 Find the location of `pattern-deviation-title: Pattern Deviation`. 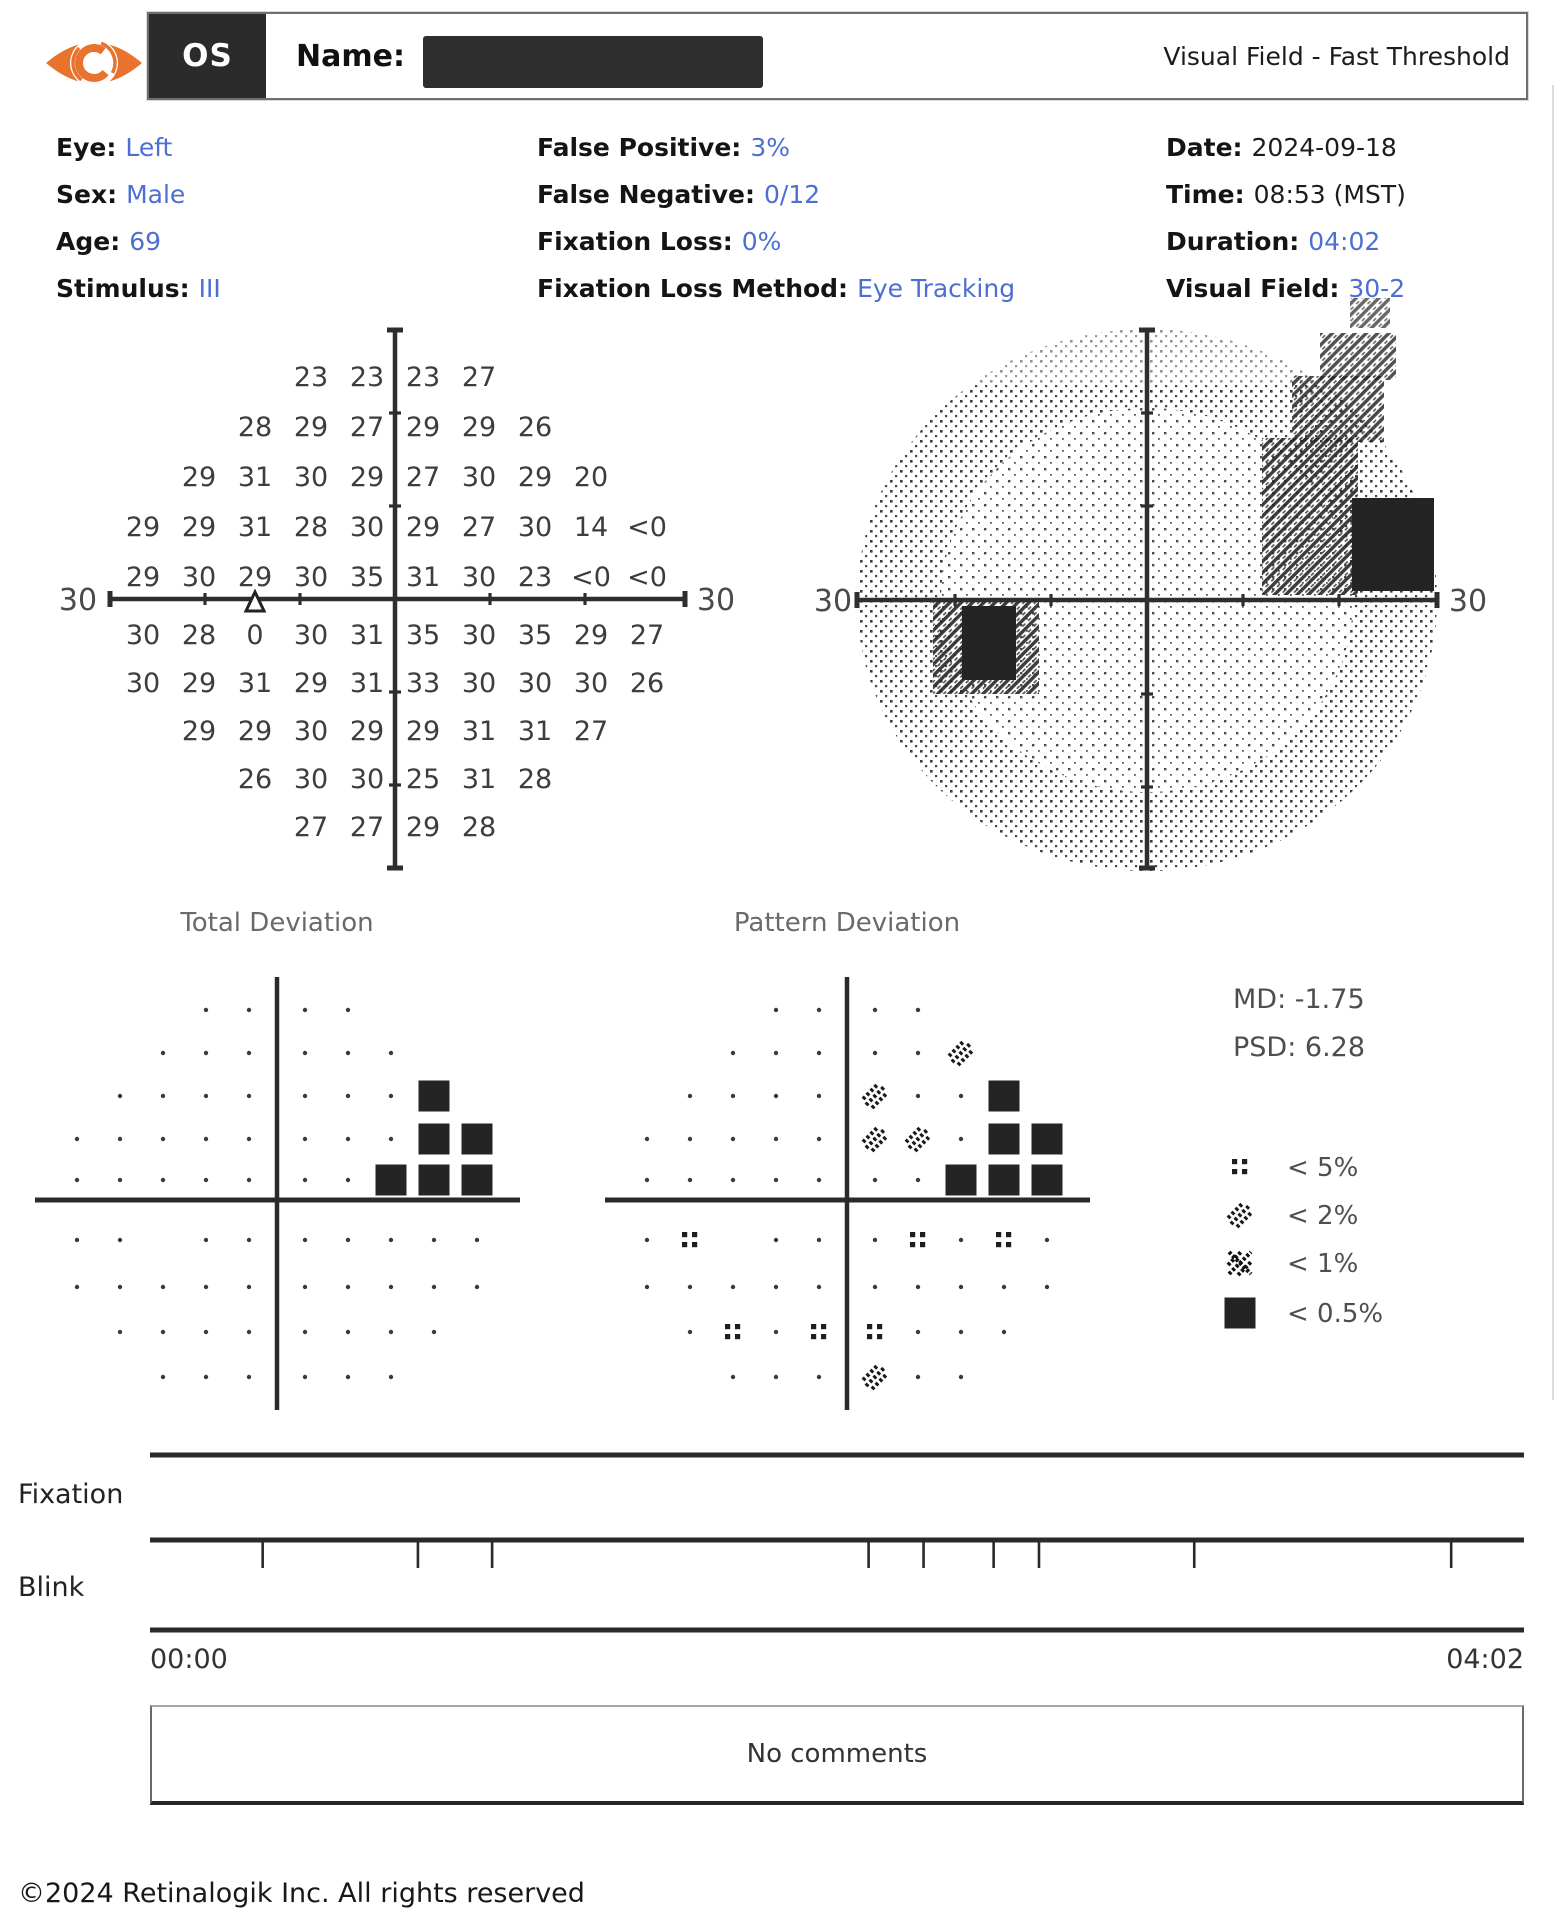

pattern-deviation-title: Pattern Deviation is located at coordinates (847, 923).